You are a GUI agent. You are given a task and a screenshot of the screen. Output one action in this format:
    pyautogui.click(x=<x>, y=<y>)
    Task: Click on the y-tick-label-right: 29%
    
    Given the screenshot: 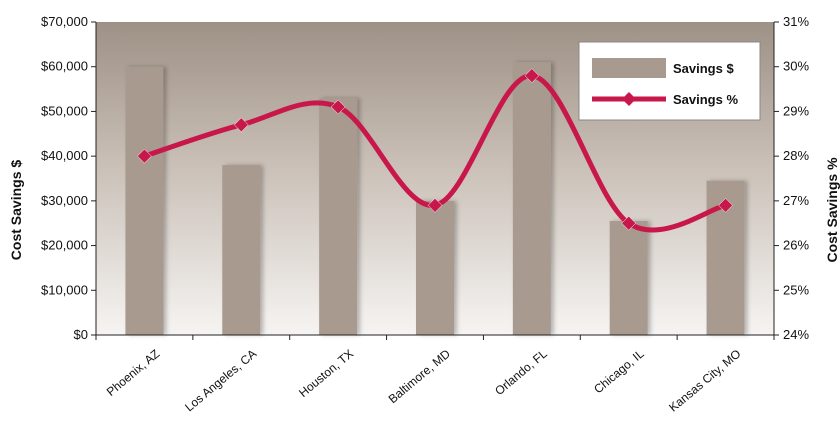 What is the action you would take?
    pyautogui.click(x=796, y=110)
    